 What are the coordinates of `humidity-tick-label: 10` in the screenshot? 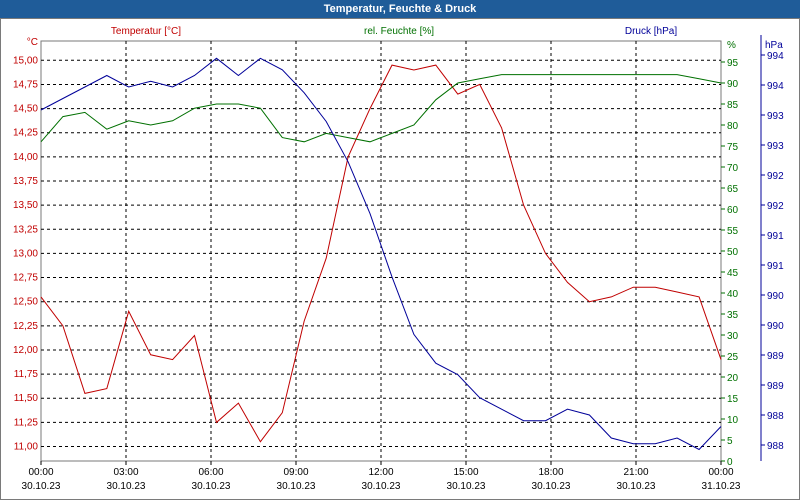 It's located at (733, 420).